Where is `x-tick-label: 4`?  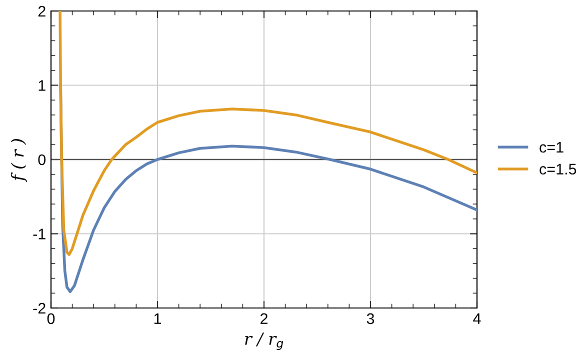
x-tick-label: 4 is located at coordinates (477, 318).